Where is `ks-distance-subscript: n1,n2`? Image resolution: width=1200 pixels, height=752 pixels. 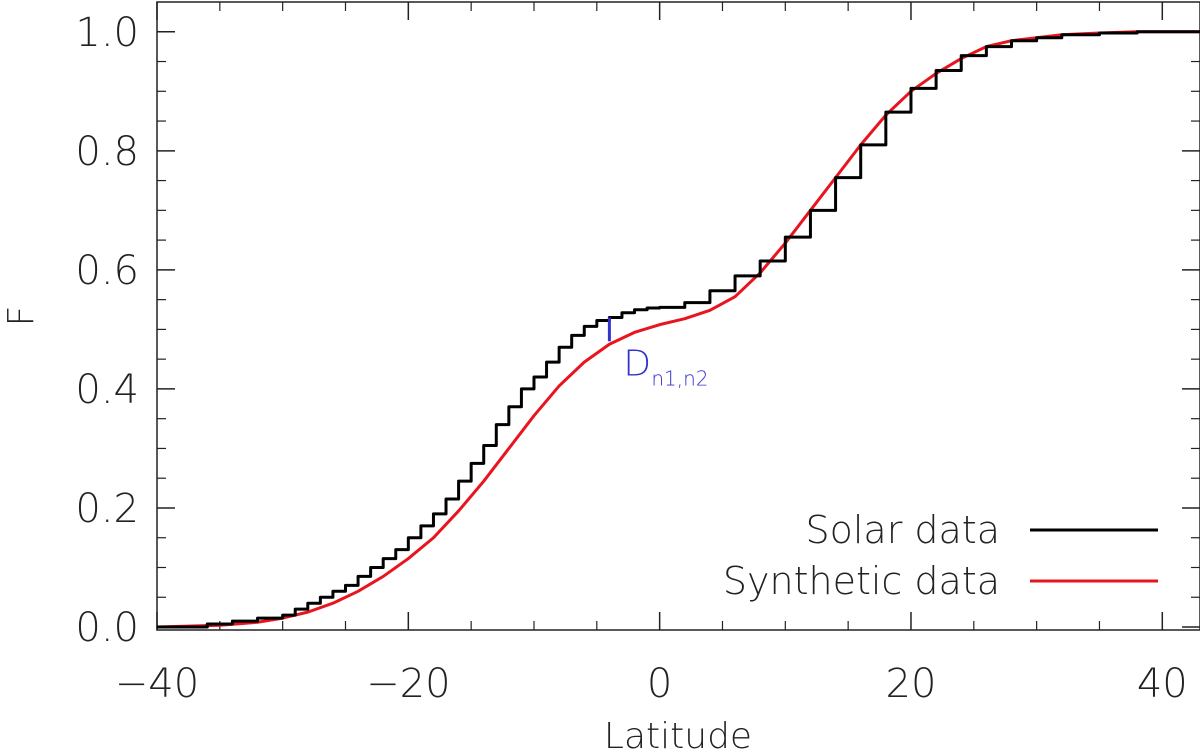
ks-distance-subscript: n1,n2 is located at coordinates (679, 378).